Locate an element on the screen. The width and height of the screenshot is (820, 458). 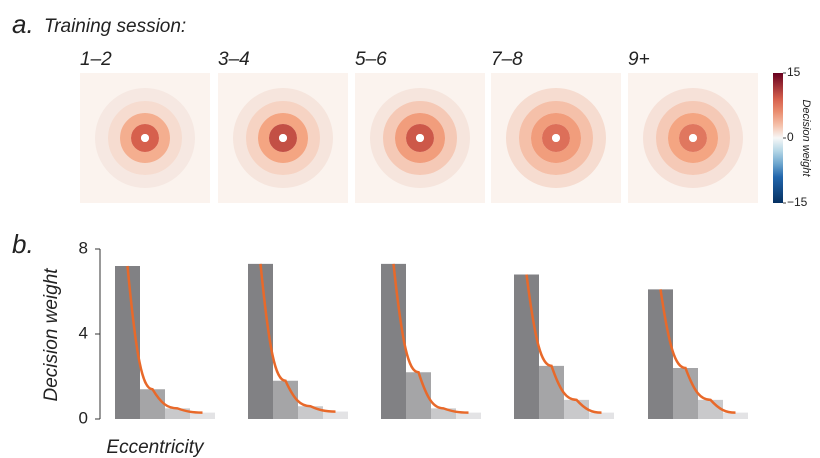
x-axis-label: Eccentricity is located at coordinates (155, 447).